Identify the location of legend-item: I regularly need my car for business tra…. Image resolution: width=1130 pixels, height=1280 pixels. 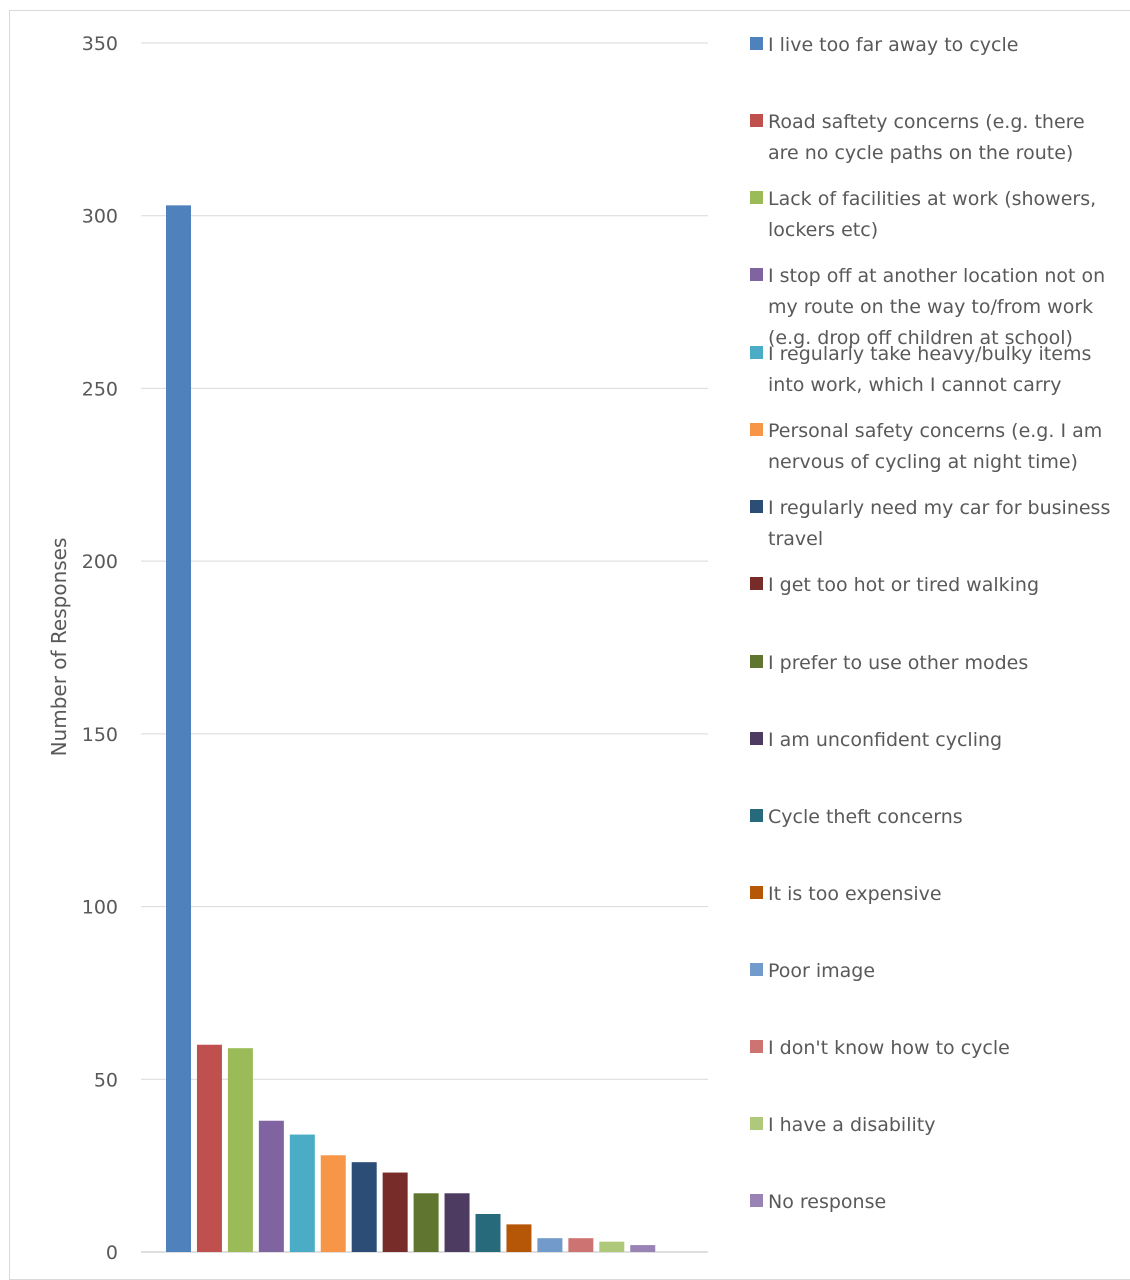
(933, 524).